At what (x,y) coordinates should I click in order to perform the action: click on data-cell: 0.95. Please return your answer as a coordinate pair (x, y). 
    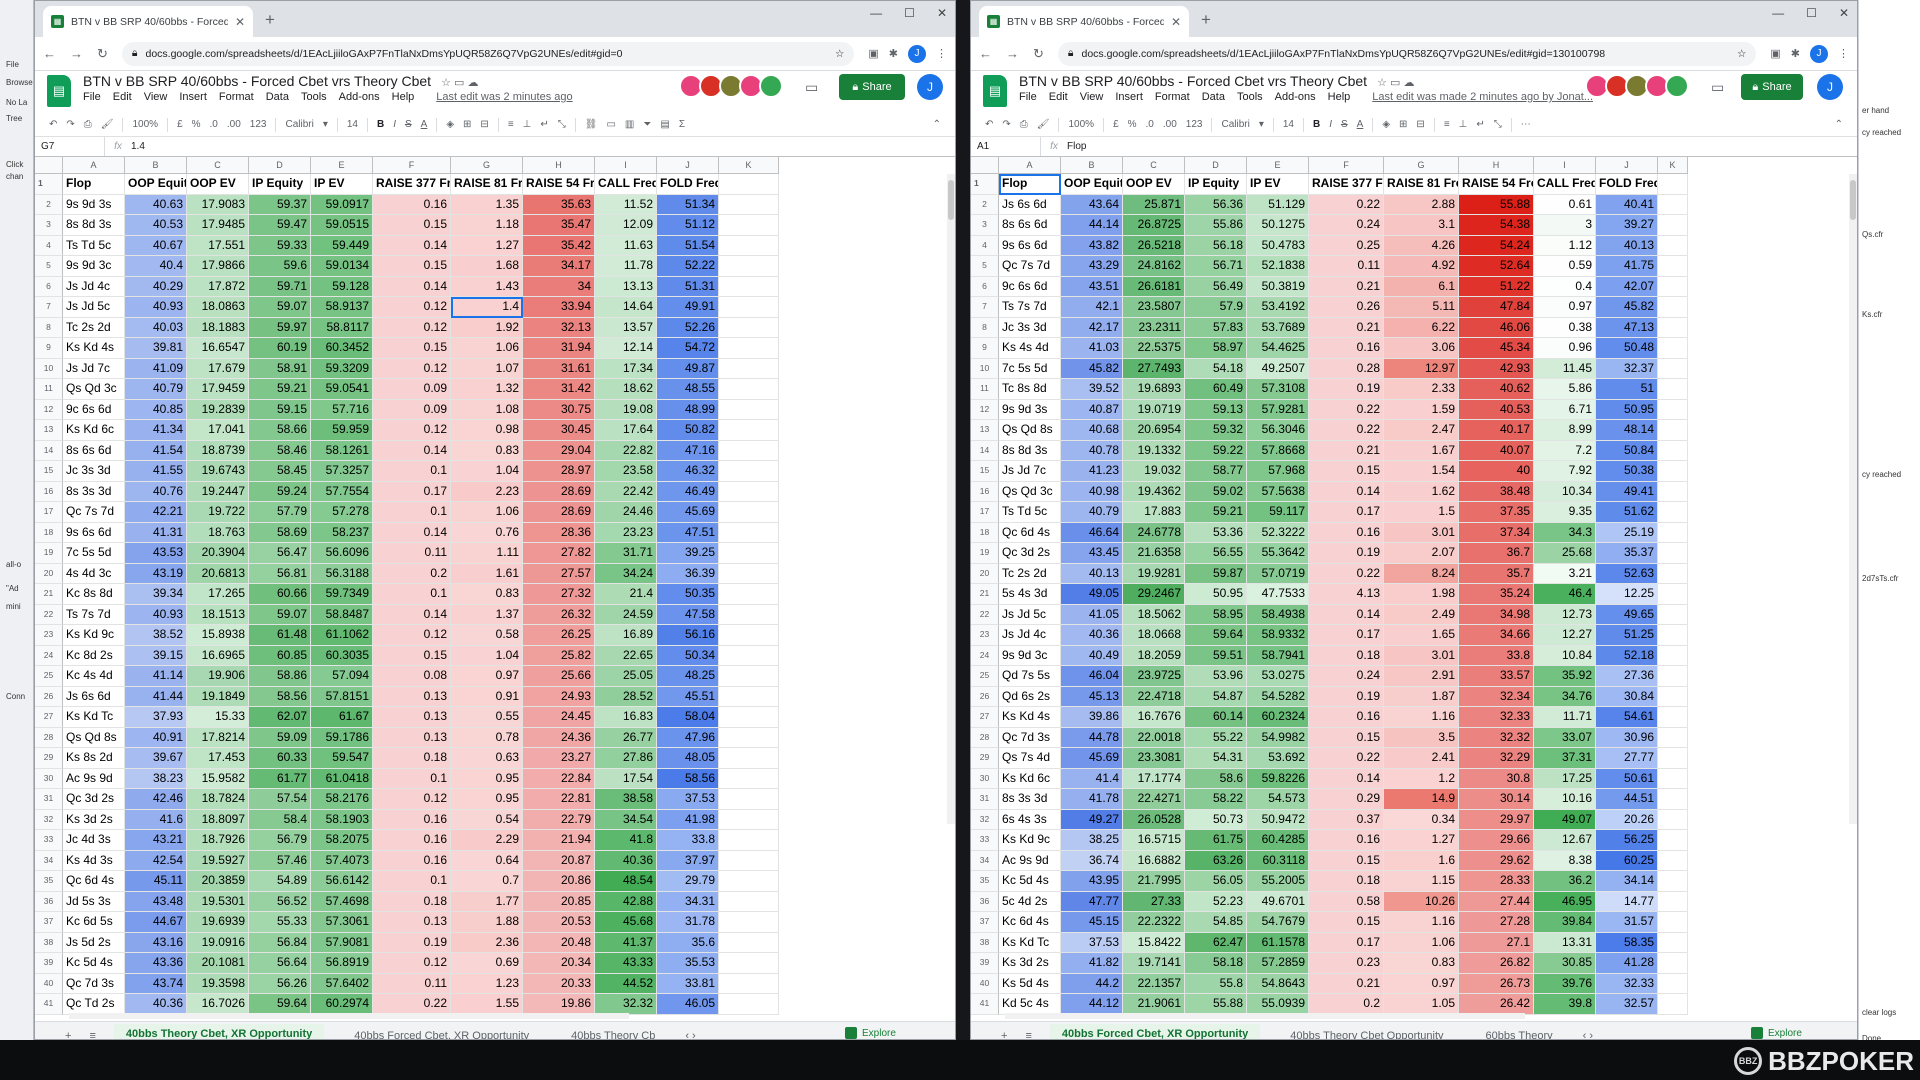
    Looking at the image, I should click on (487, 778).